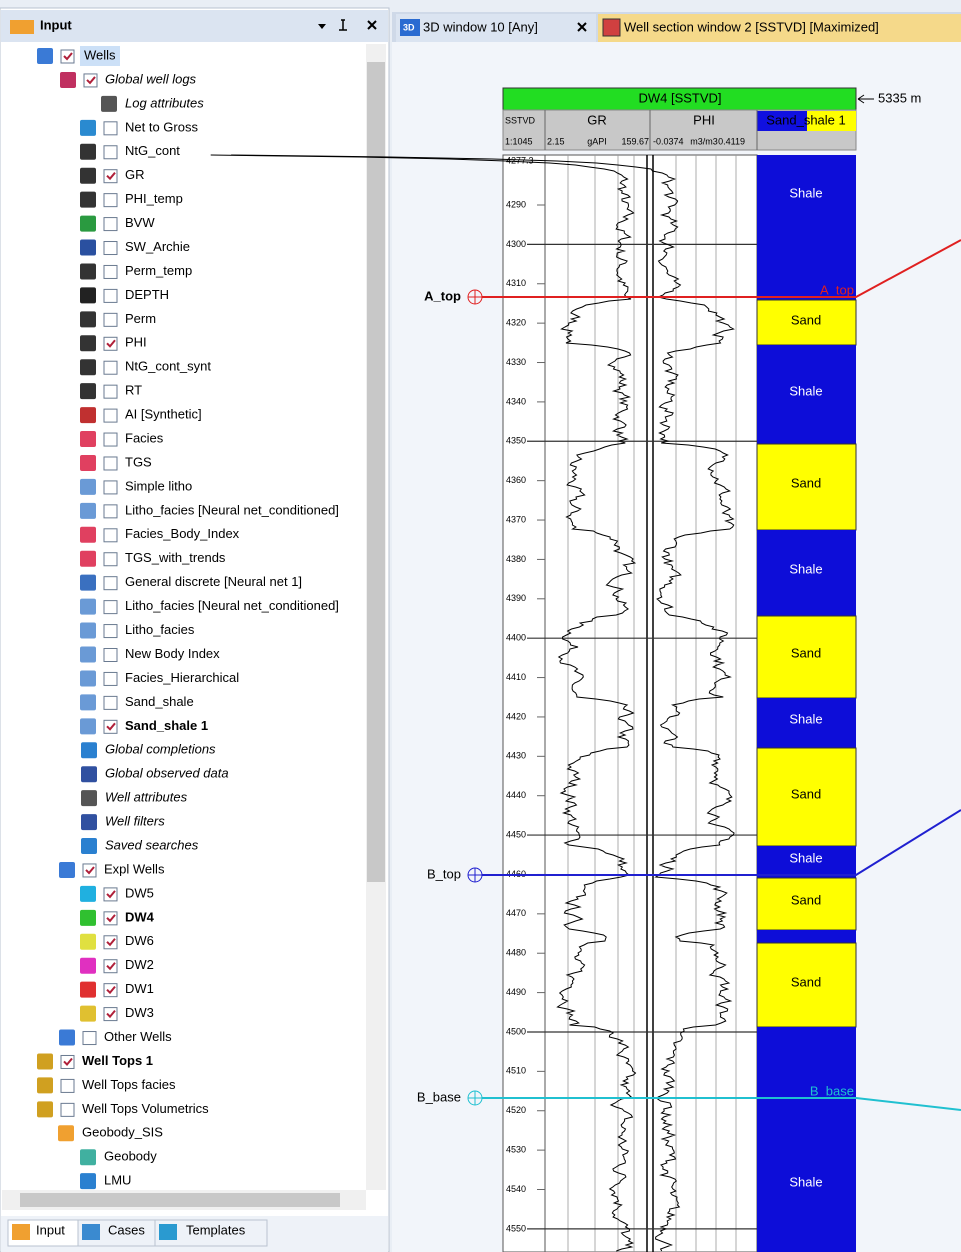 The width and height of the screenshot is (961, 1252). Describe the element at coordinates (154, 198) in the screenshot. I see `tree-item: PHI_temp` at that location.